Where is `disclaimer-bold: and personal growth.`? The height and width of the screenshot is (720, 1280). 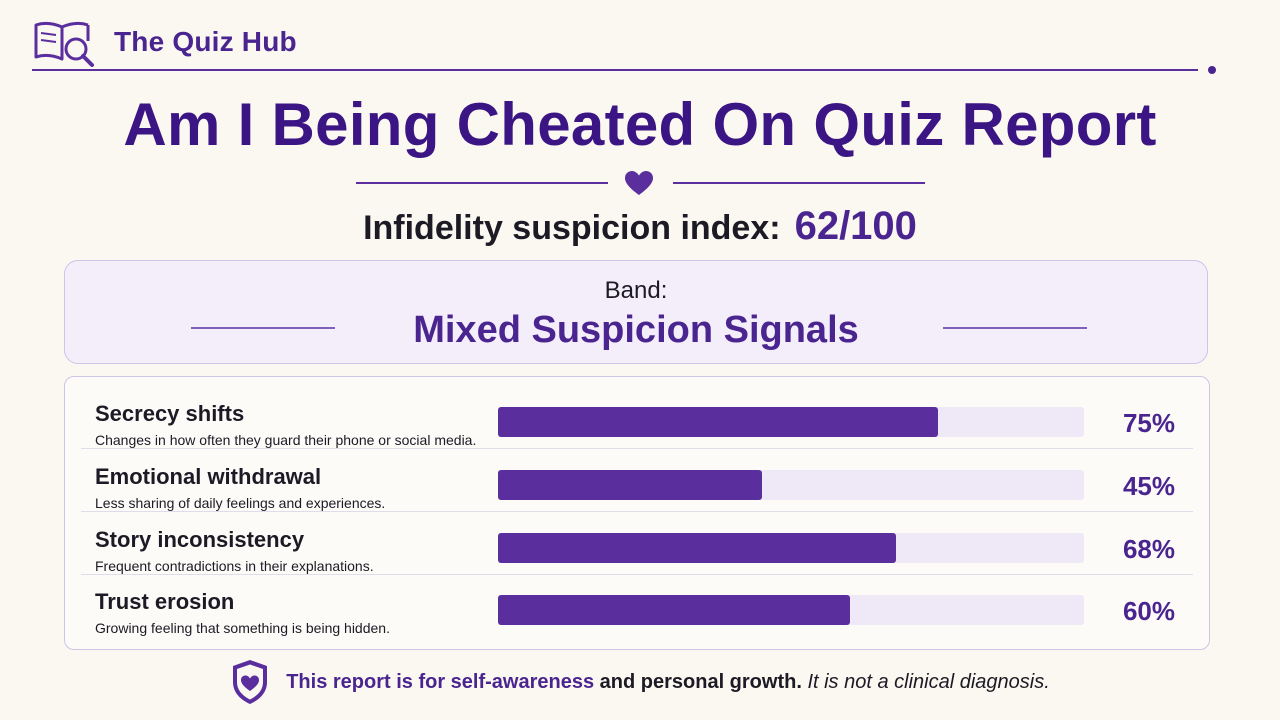
disclaimer-bold: and personal growth. is located at coordinates (698, 681).